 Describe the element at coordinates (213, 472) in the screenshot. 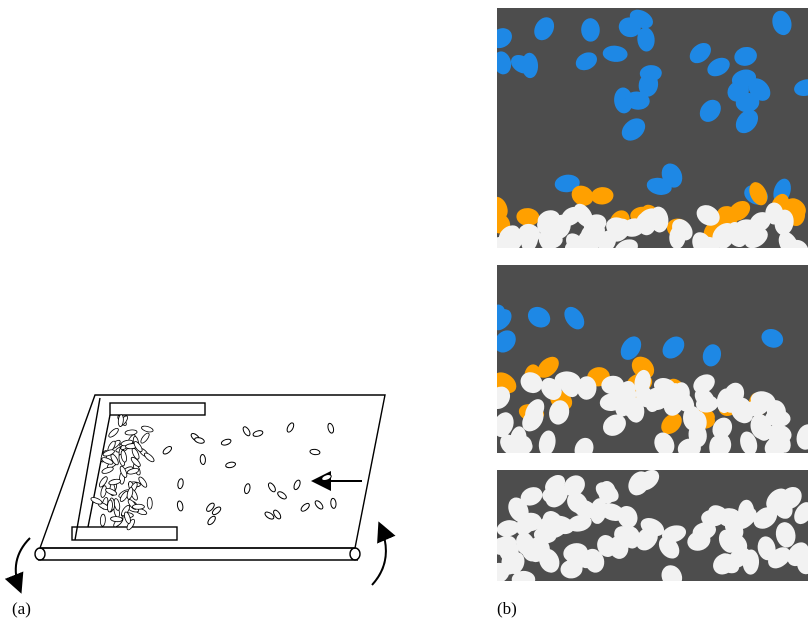

I see `grains` at that location.